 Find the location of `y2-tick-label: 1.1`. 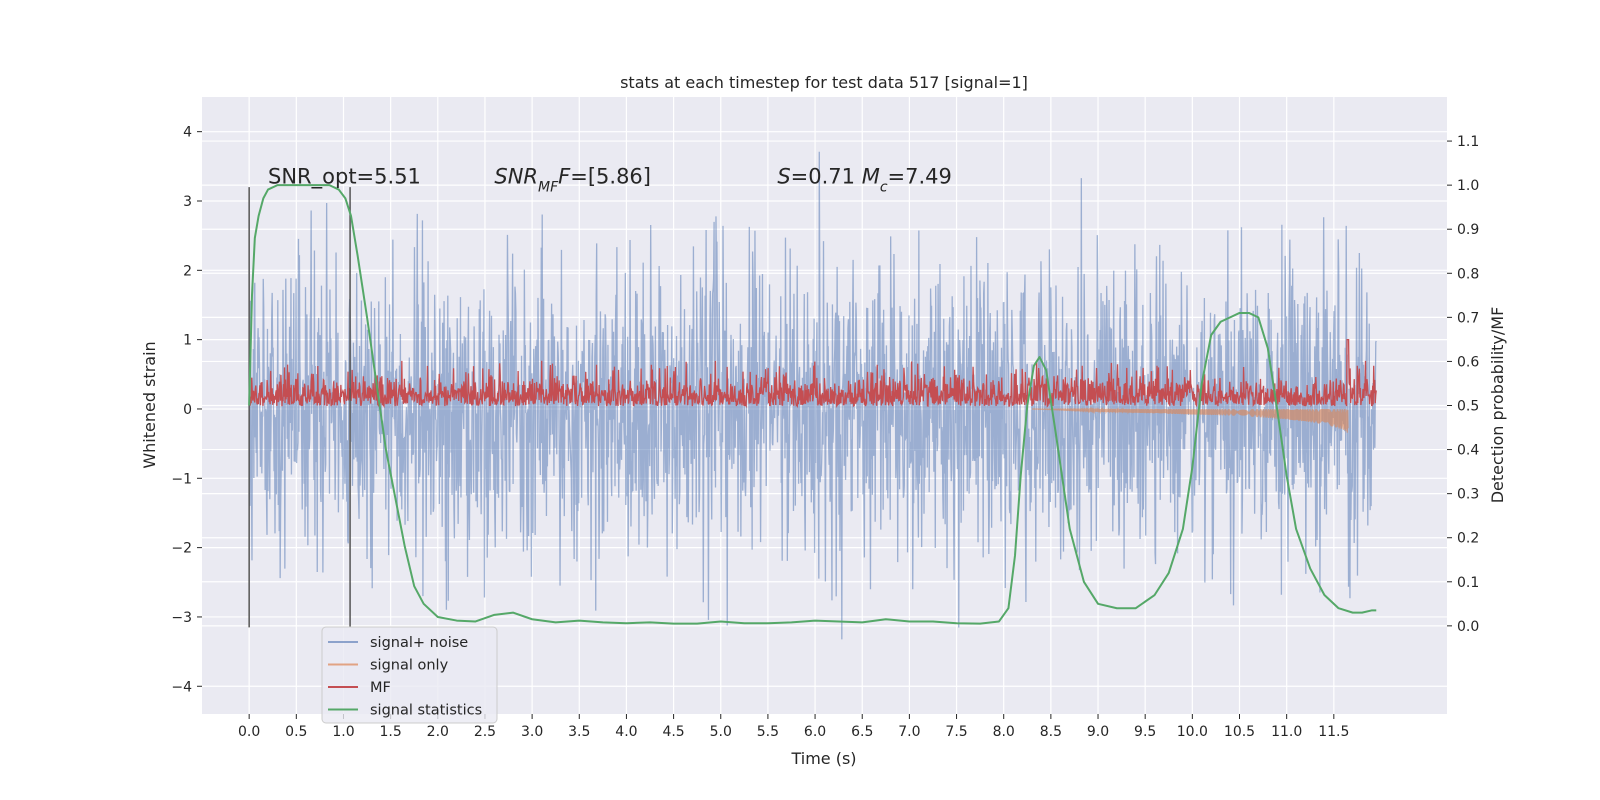

y2-tick-label: 1.1 is located at coordinates (1468, 142).